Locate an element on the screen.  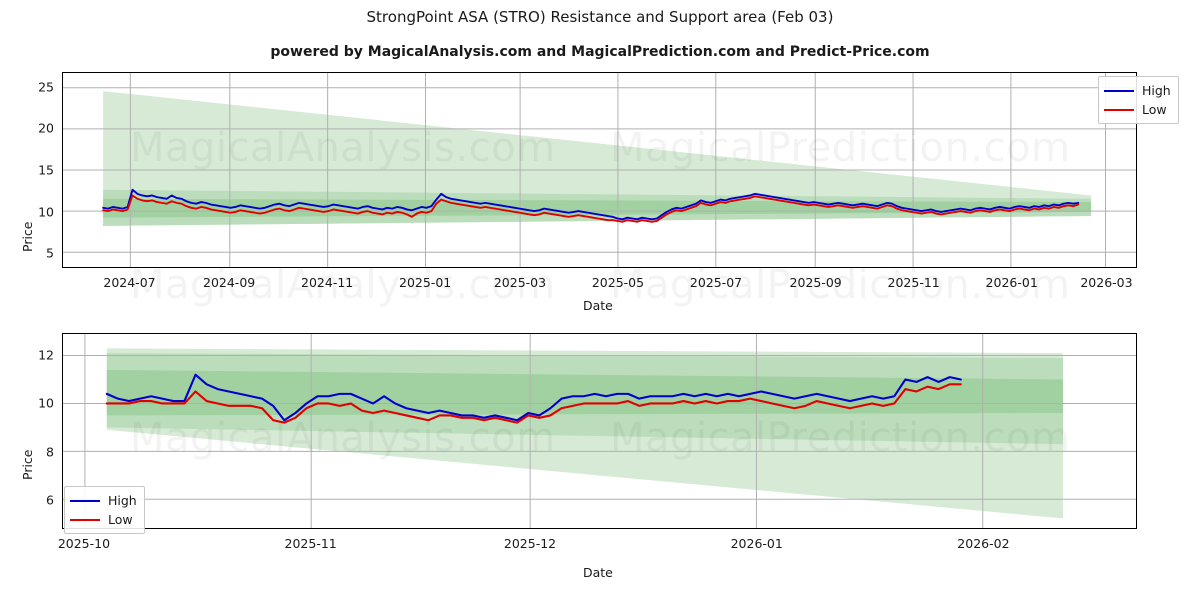
top-chart-legend: High Low is located at coordinates (1138, 100).